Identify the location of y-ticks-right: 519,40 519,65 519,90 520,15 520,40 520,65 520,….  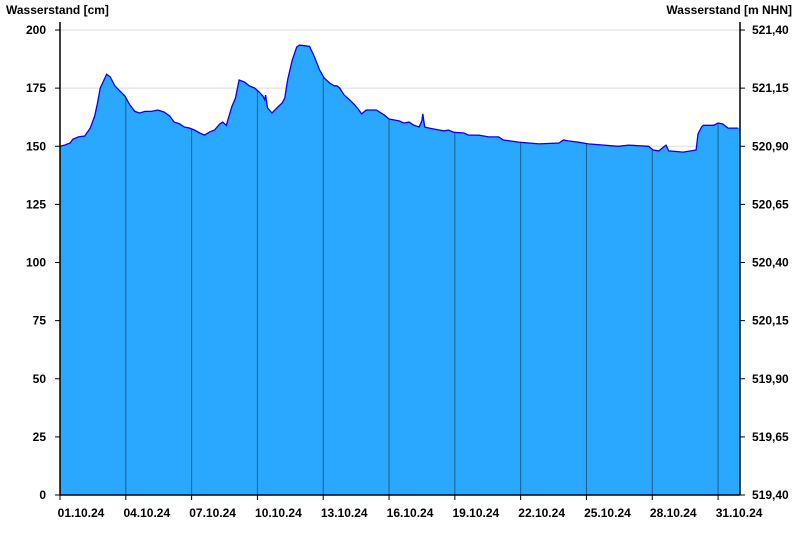
(770, 262).